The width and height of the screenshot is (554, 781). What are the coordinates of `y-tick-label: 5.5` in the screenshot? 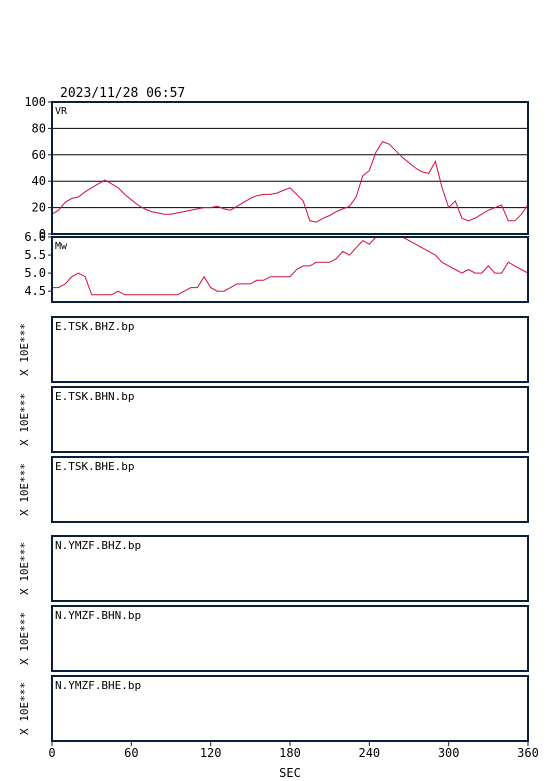 It's located at (35, 255).